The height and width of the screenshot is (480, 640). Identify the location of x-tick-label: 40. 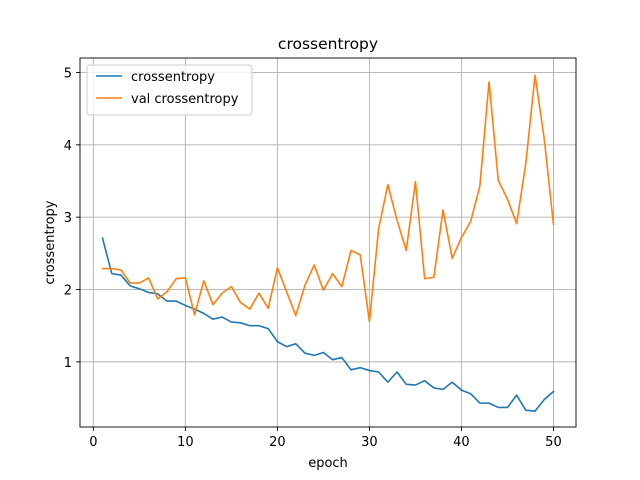
(461, 442).